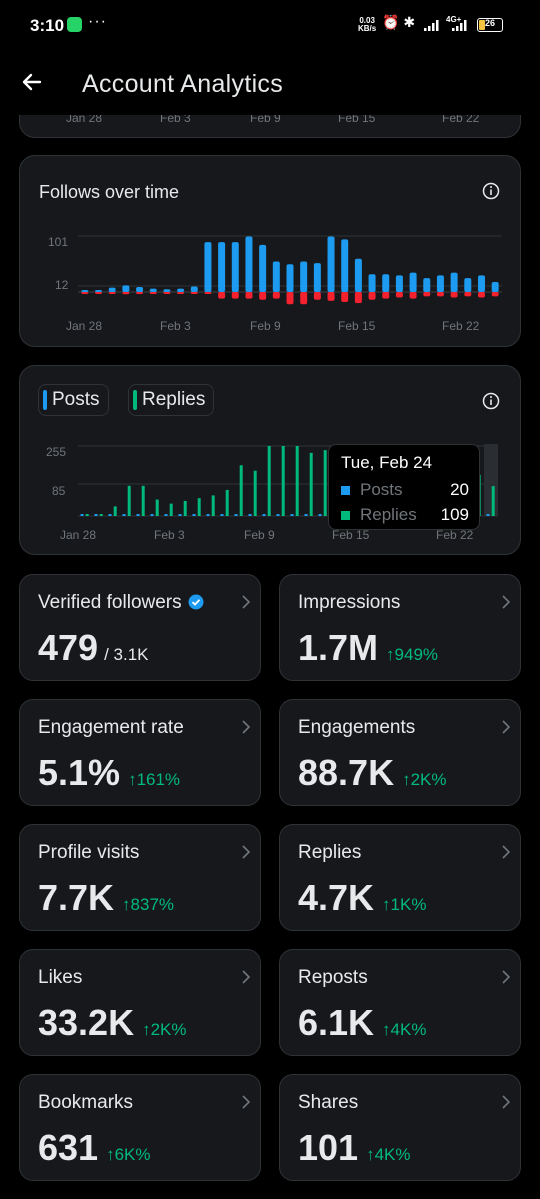  What do you see at coordinates (94, 1148) in the screenshot?
I see `stat-value: 631 ↑6K%` at bounding box center [94, 1148].